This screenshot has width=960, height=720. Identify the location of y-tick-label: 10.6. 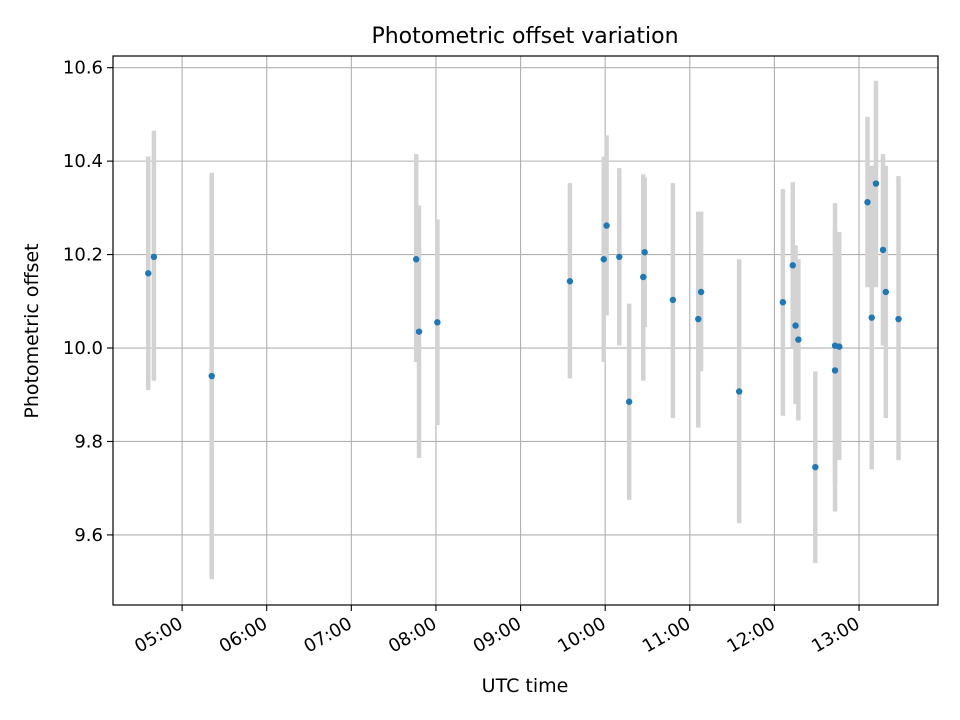
(83, 68).